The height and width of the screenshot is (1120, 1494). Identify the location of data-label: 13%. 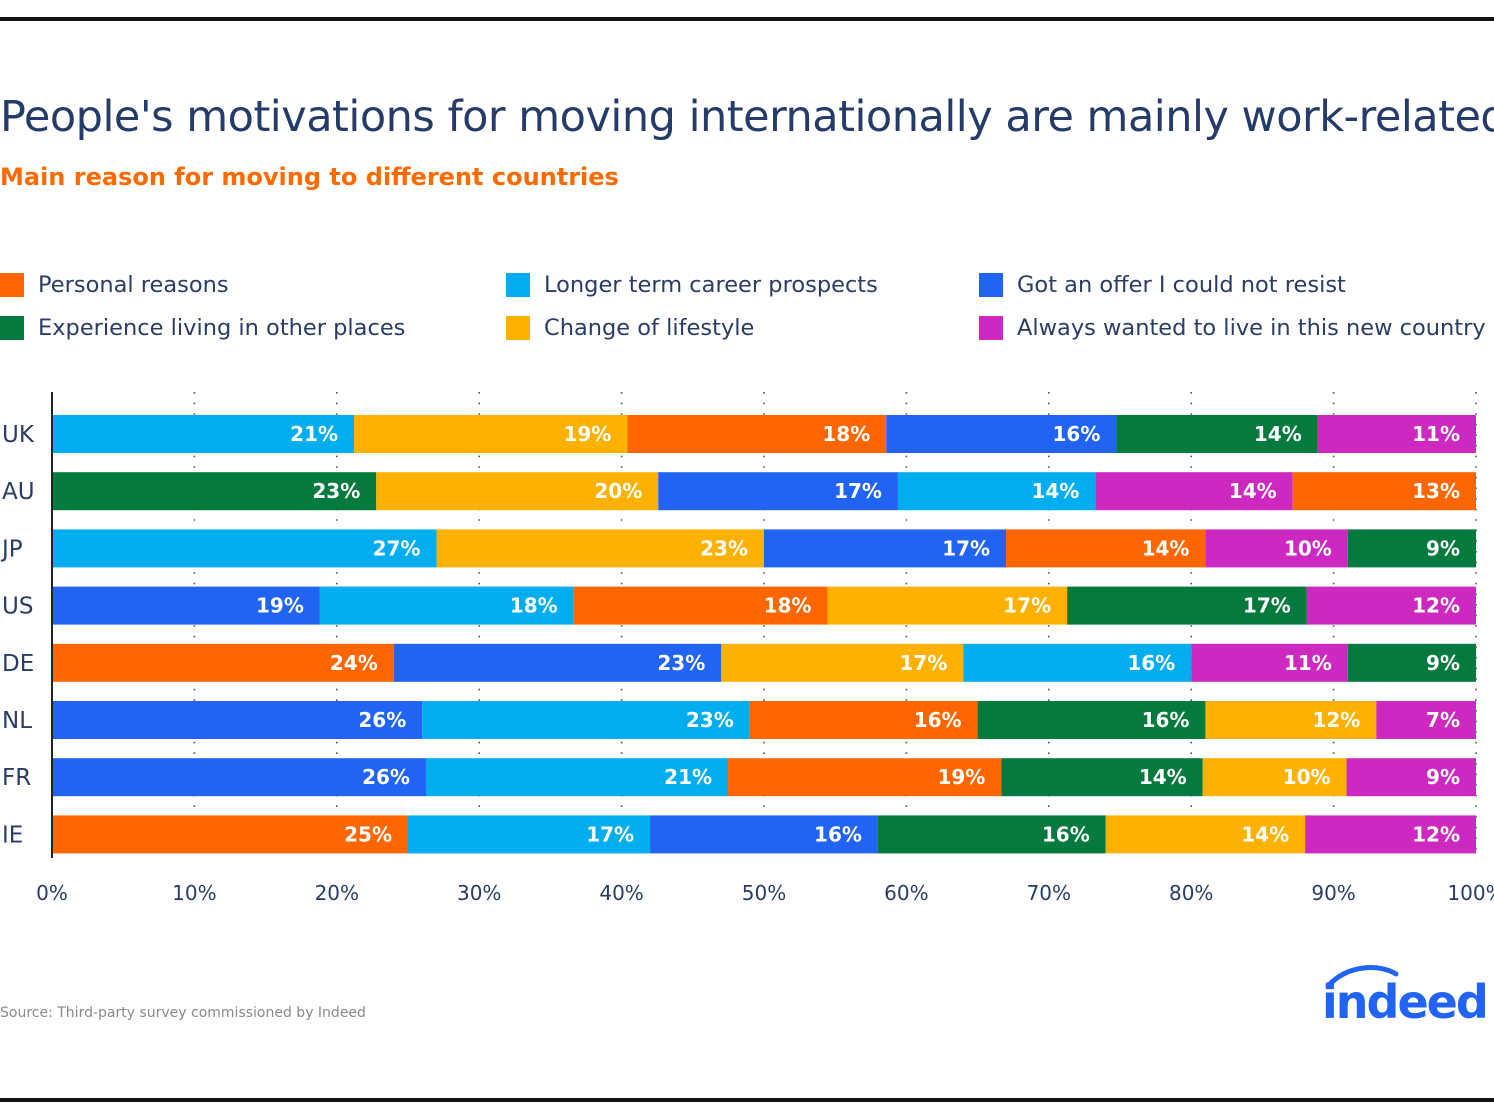
(1436, 491).